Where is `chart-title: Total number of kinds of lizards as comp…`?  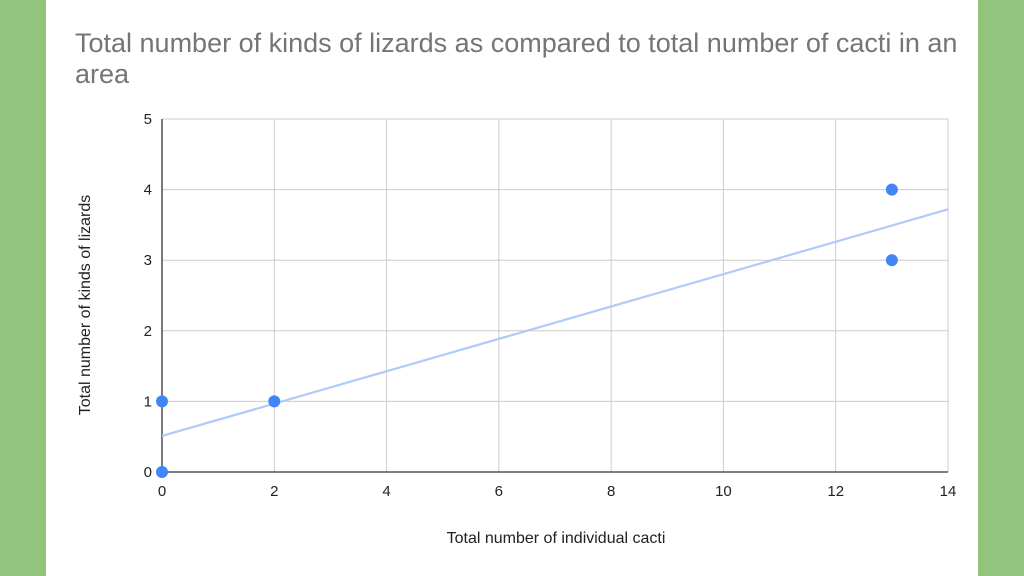 chart-title: Total number of kinds of lizards as comp… is located at coordinates (516, 58).